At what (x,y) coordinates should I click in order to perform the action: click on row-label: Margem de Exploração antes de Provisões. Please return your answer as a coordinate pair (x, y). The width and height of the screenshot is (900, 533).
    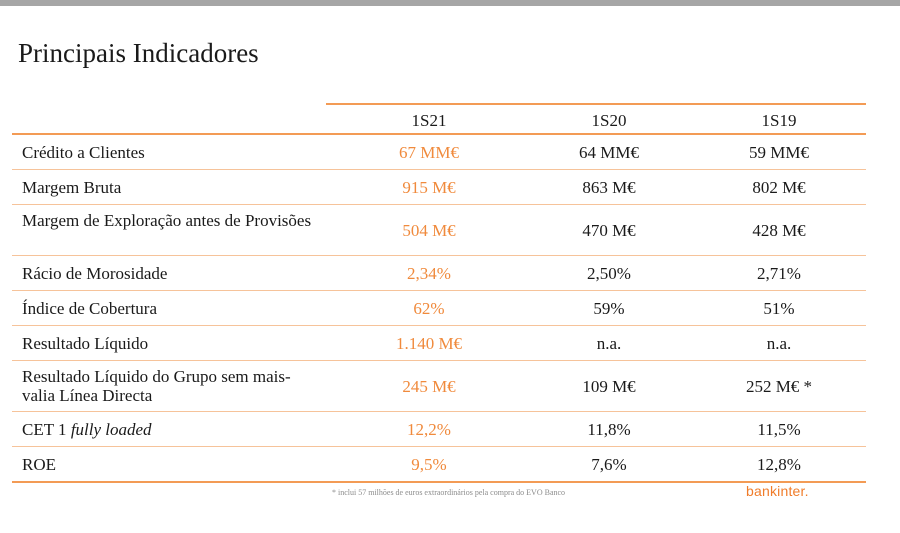
    Looking at the image, I should click on (167, 220).